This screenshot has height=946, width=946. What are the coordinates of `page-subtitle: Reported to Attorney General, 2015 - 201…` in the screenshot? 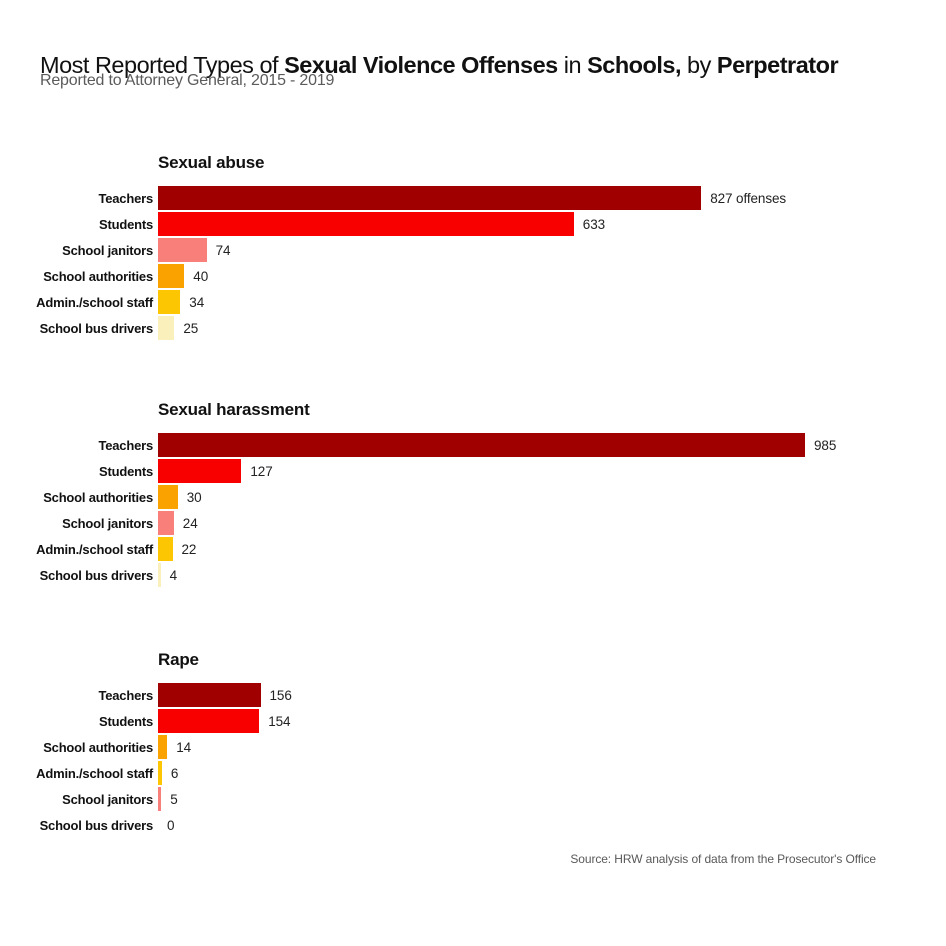 It's located at (187, 80).